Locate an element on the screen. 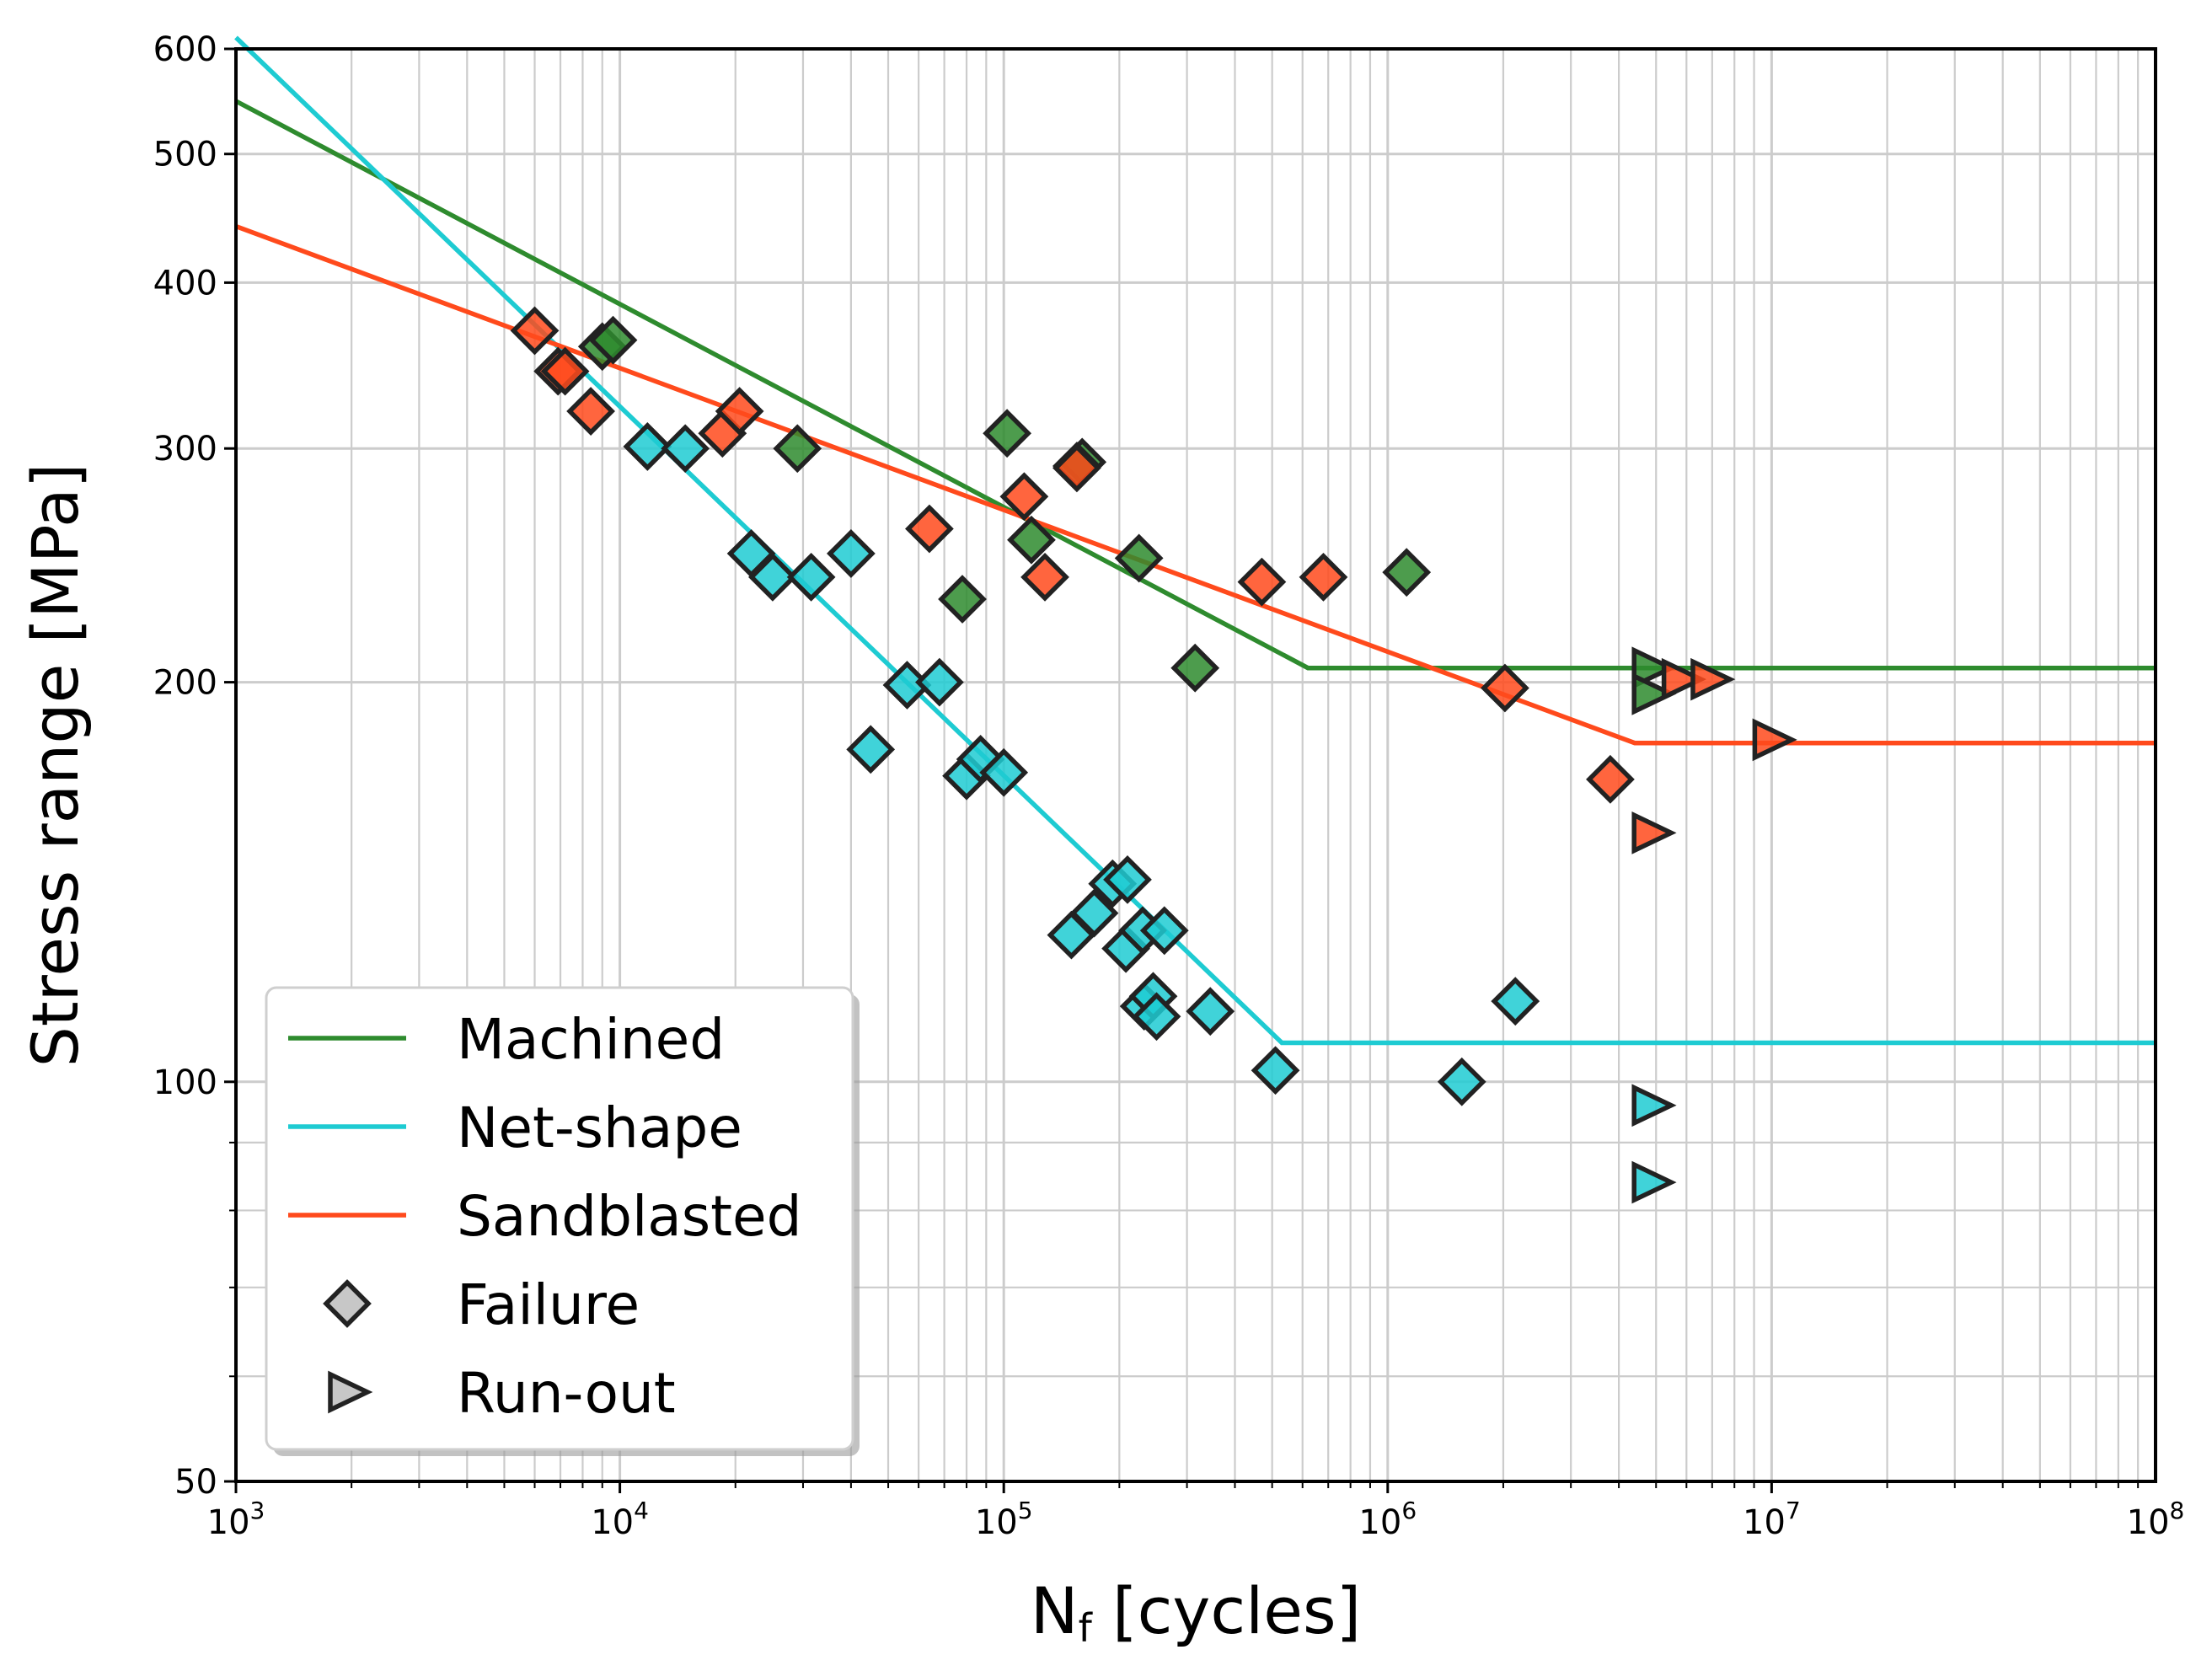 The width and height of the screenshot is (2212, 1655). legend-label-net-shape: Net-shape is located at coordinates (599, 1127).